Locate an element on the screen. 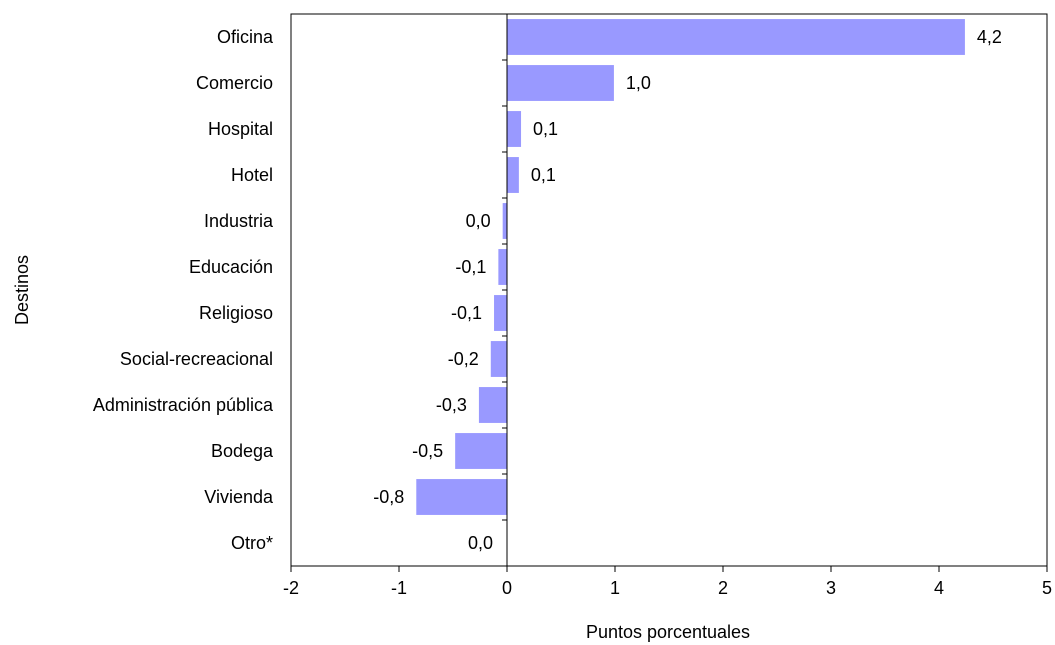 This screenshot has height=645, width=1055. data-label-9: -0,5 is located at coordinates (427, 451).